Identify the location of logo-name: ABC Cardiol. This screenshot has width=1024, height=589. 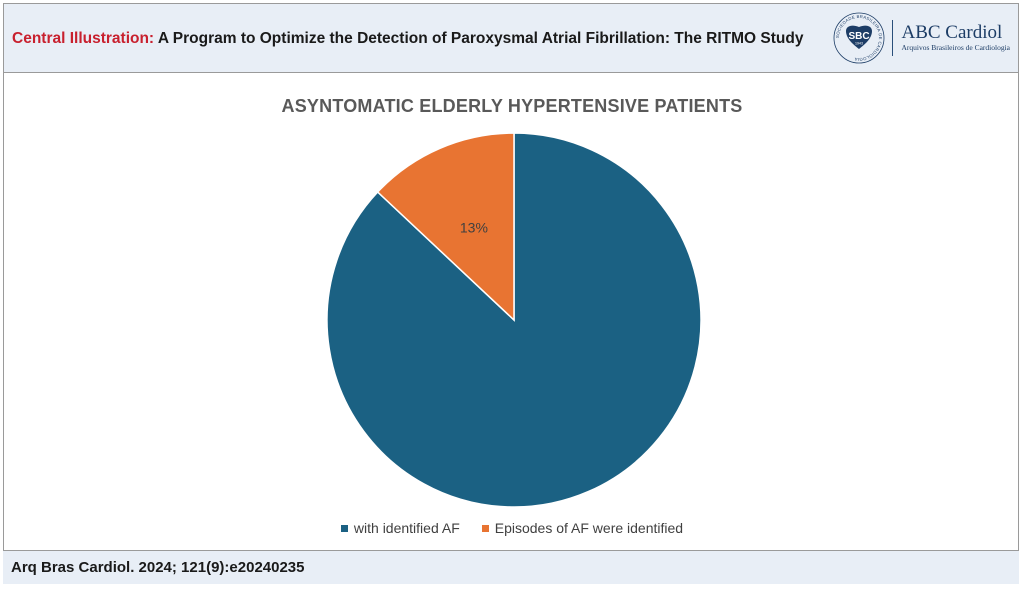
(952, 32).